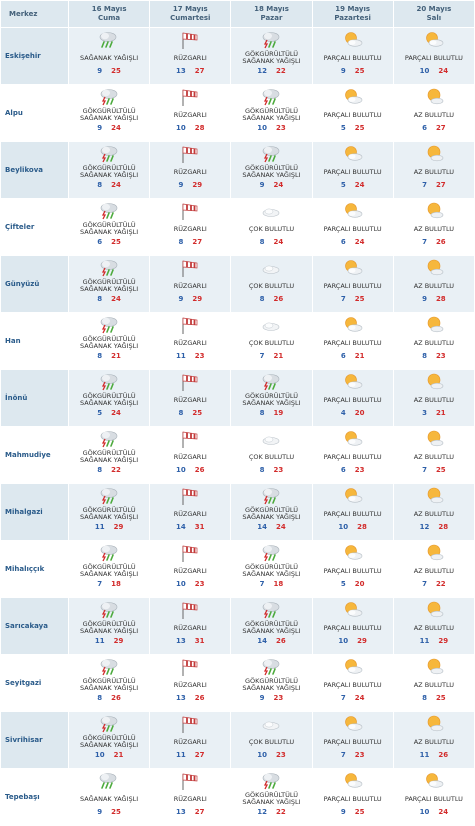 The height and width of the screenshot is (826, 475). I want to click on city-name: Alpu, so click(34, 113).